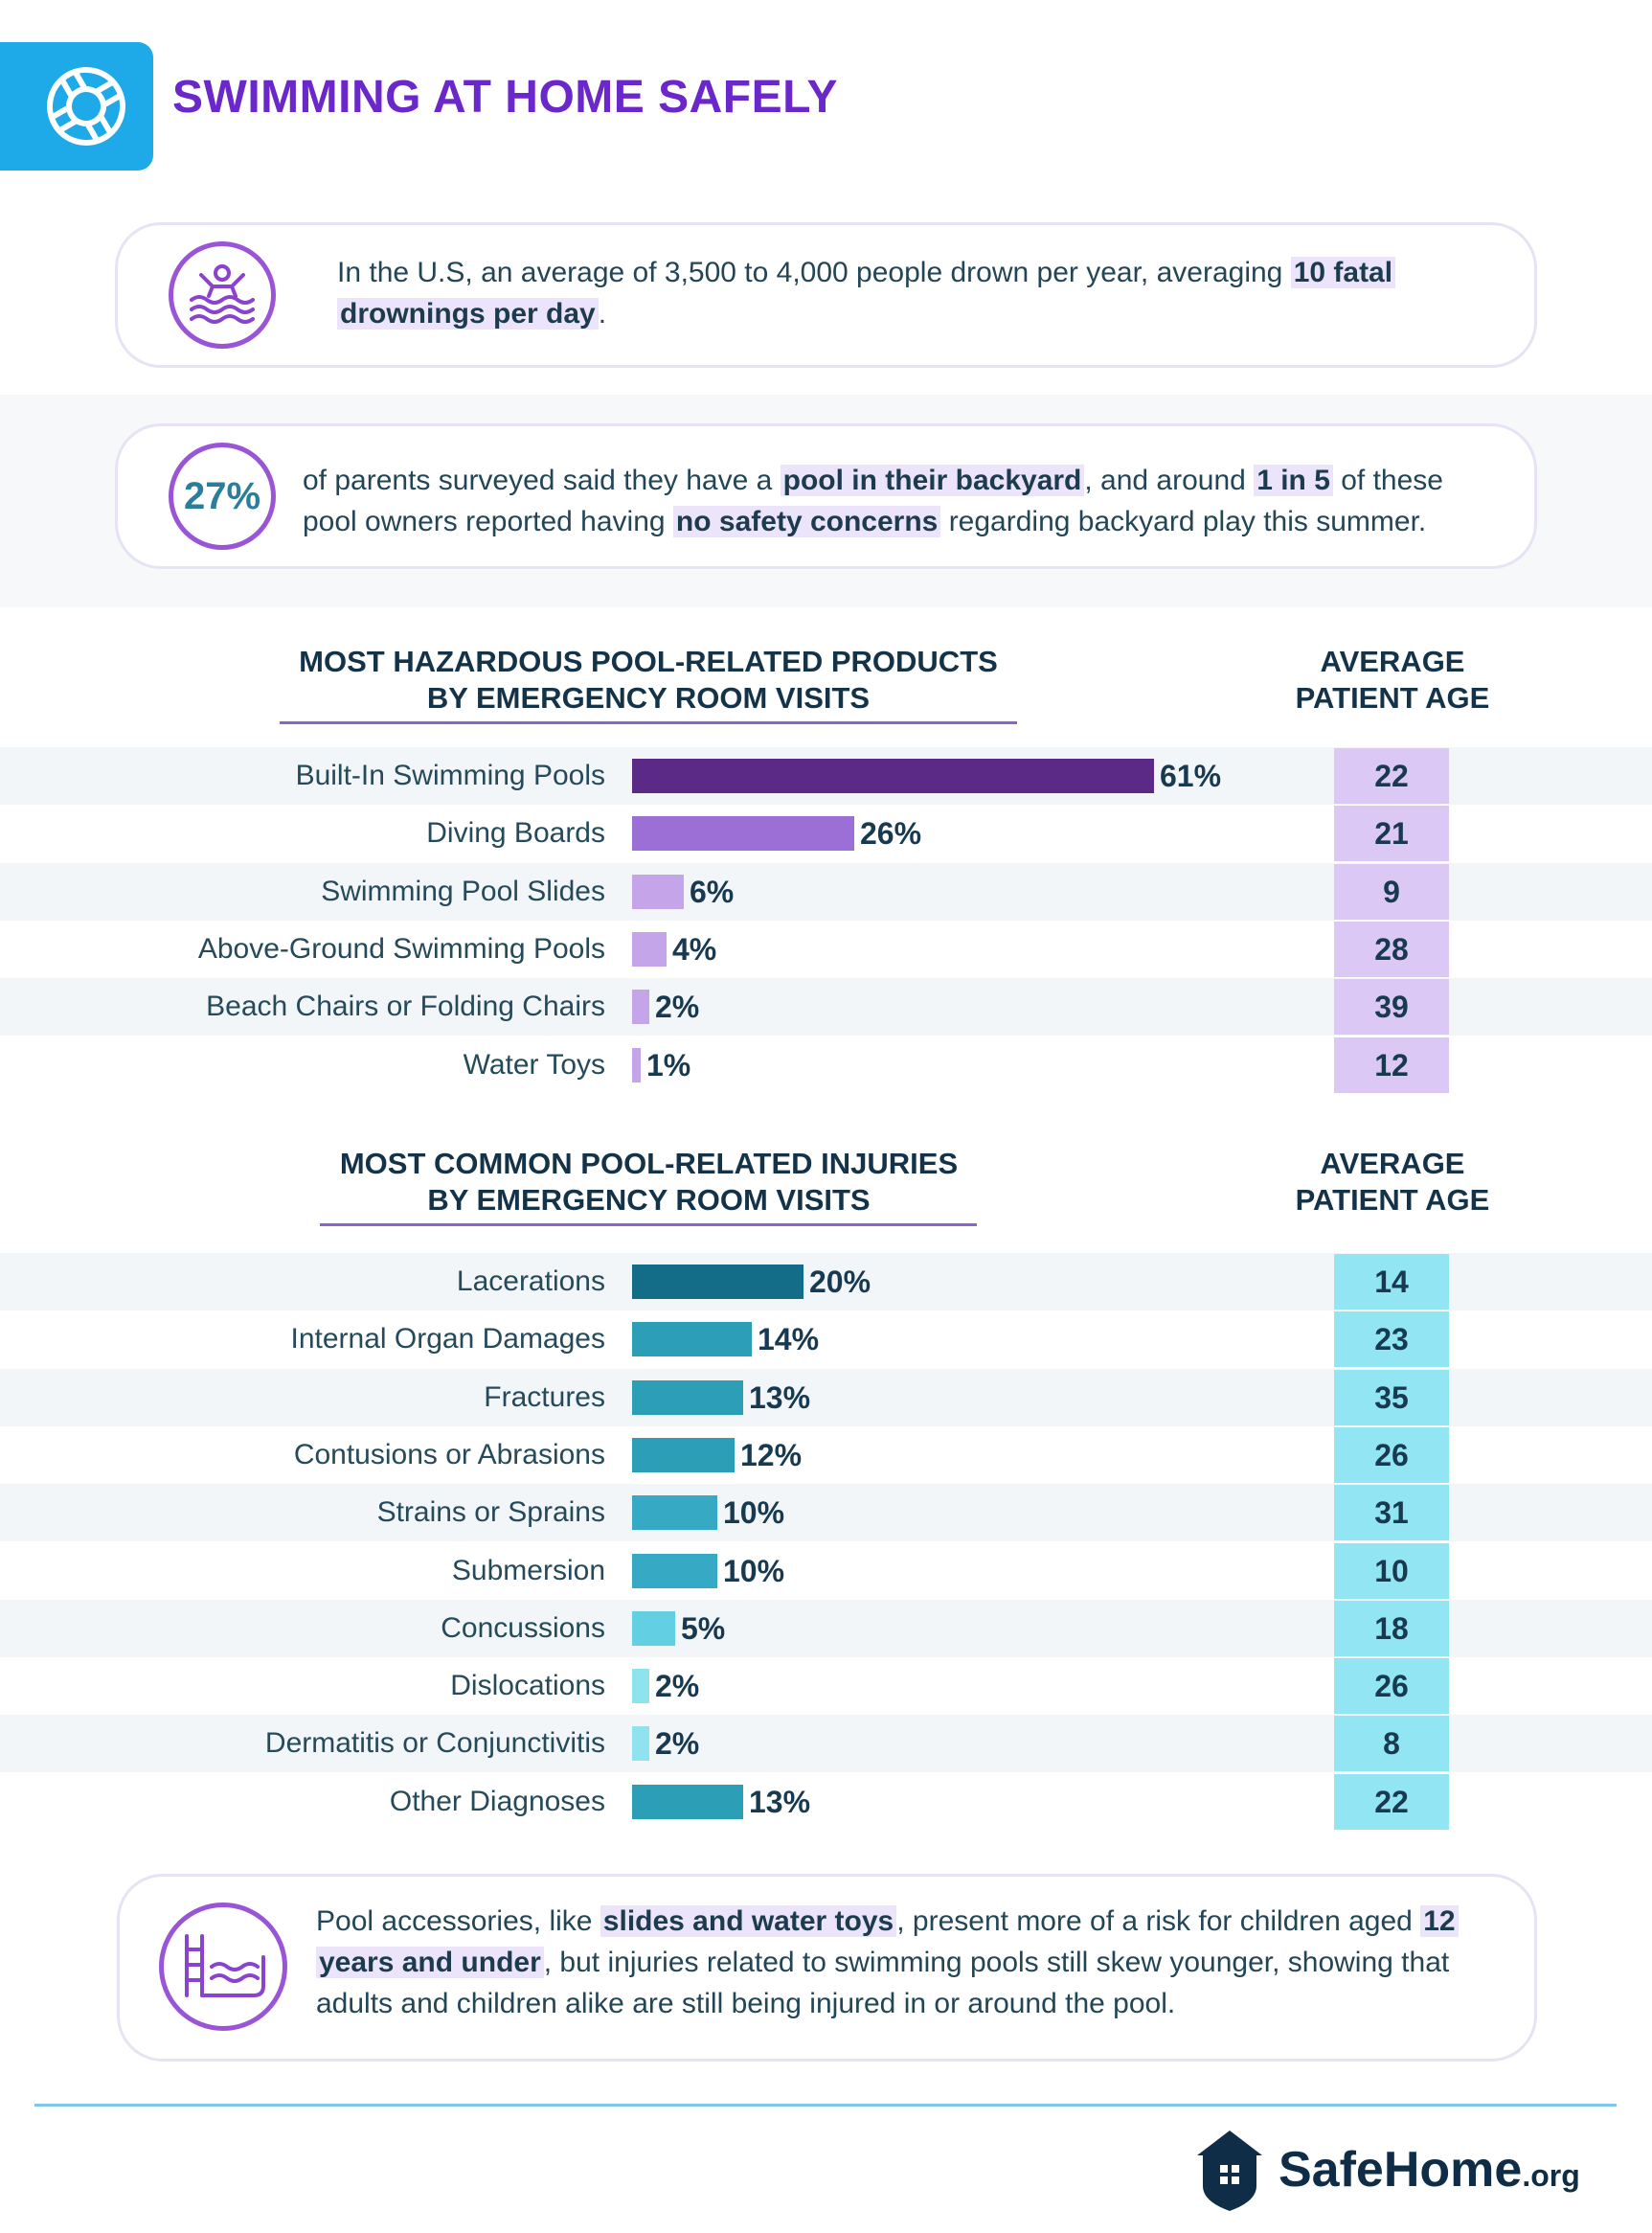 The height and width of the screenshot is (2233, 1652). I want to click on category-label: Swimming Pool Slides, so click(463, 891).